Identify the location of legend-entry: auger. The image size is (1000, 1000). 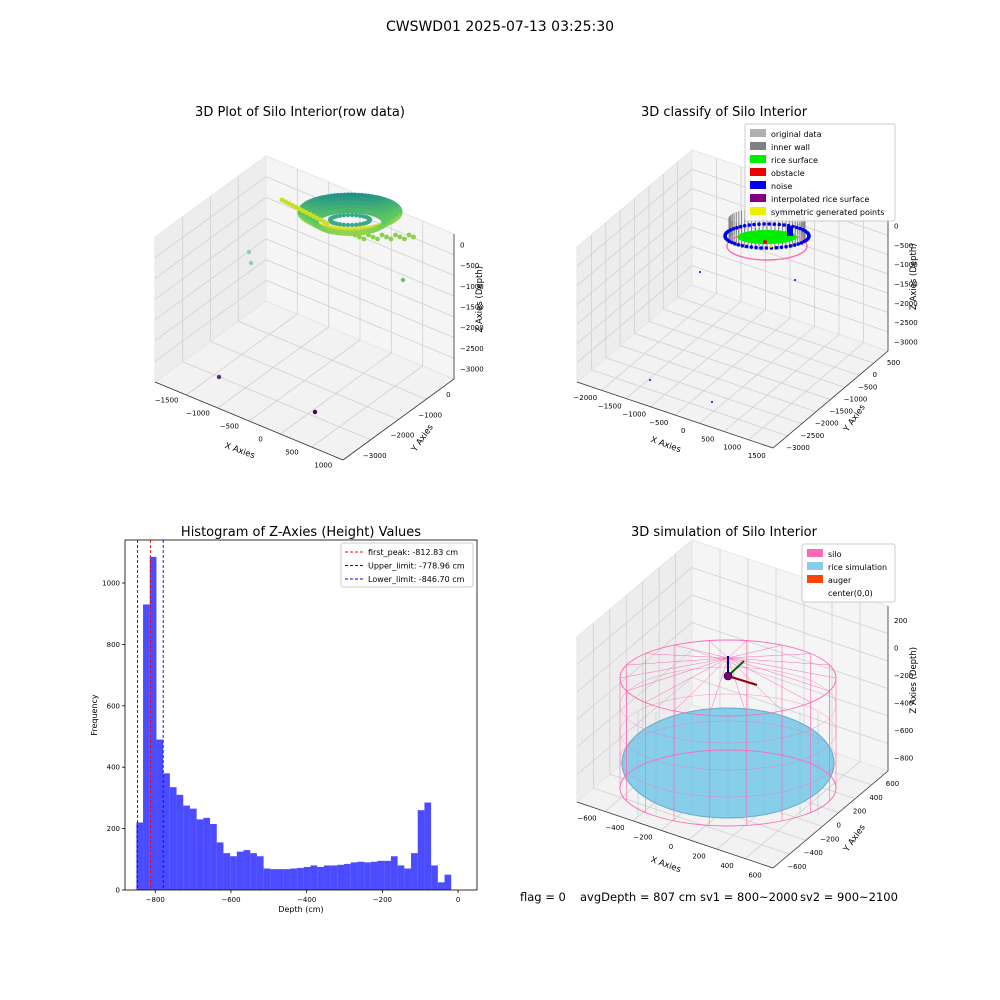
(840, 580).